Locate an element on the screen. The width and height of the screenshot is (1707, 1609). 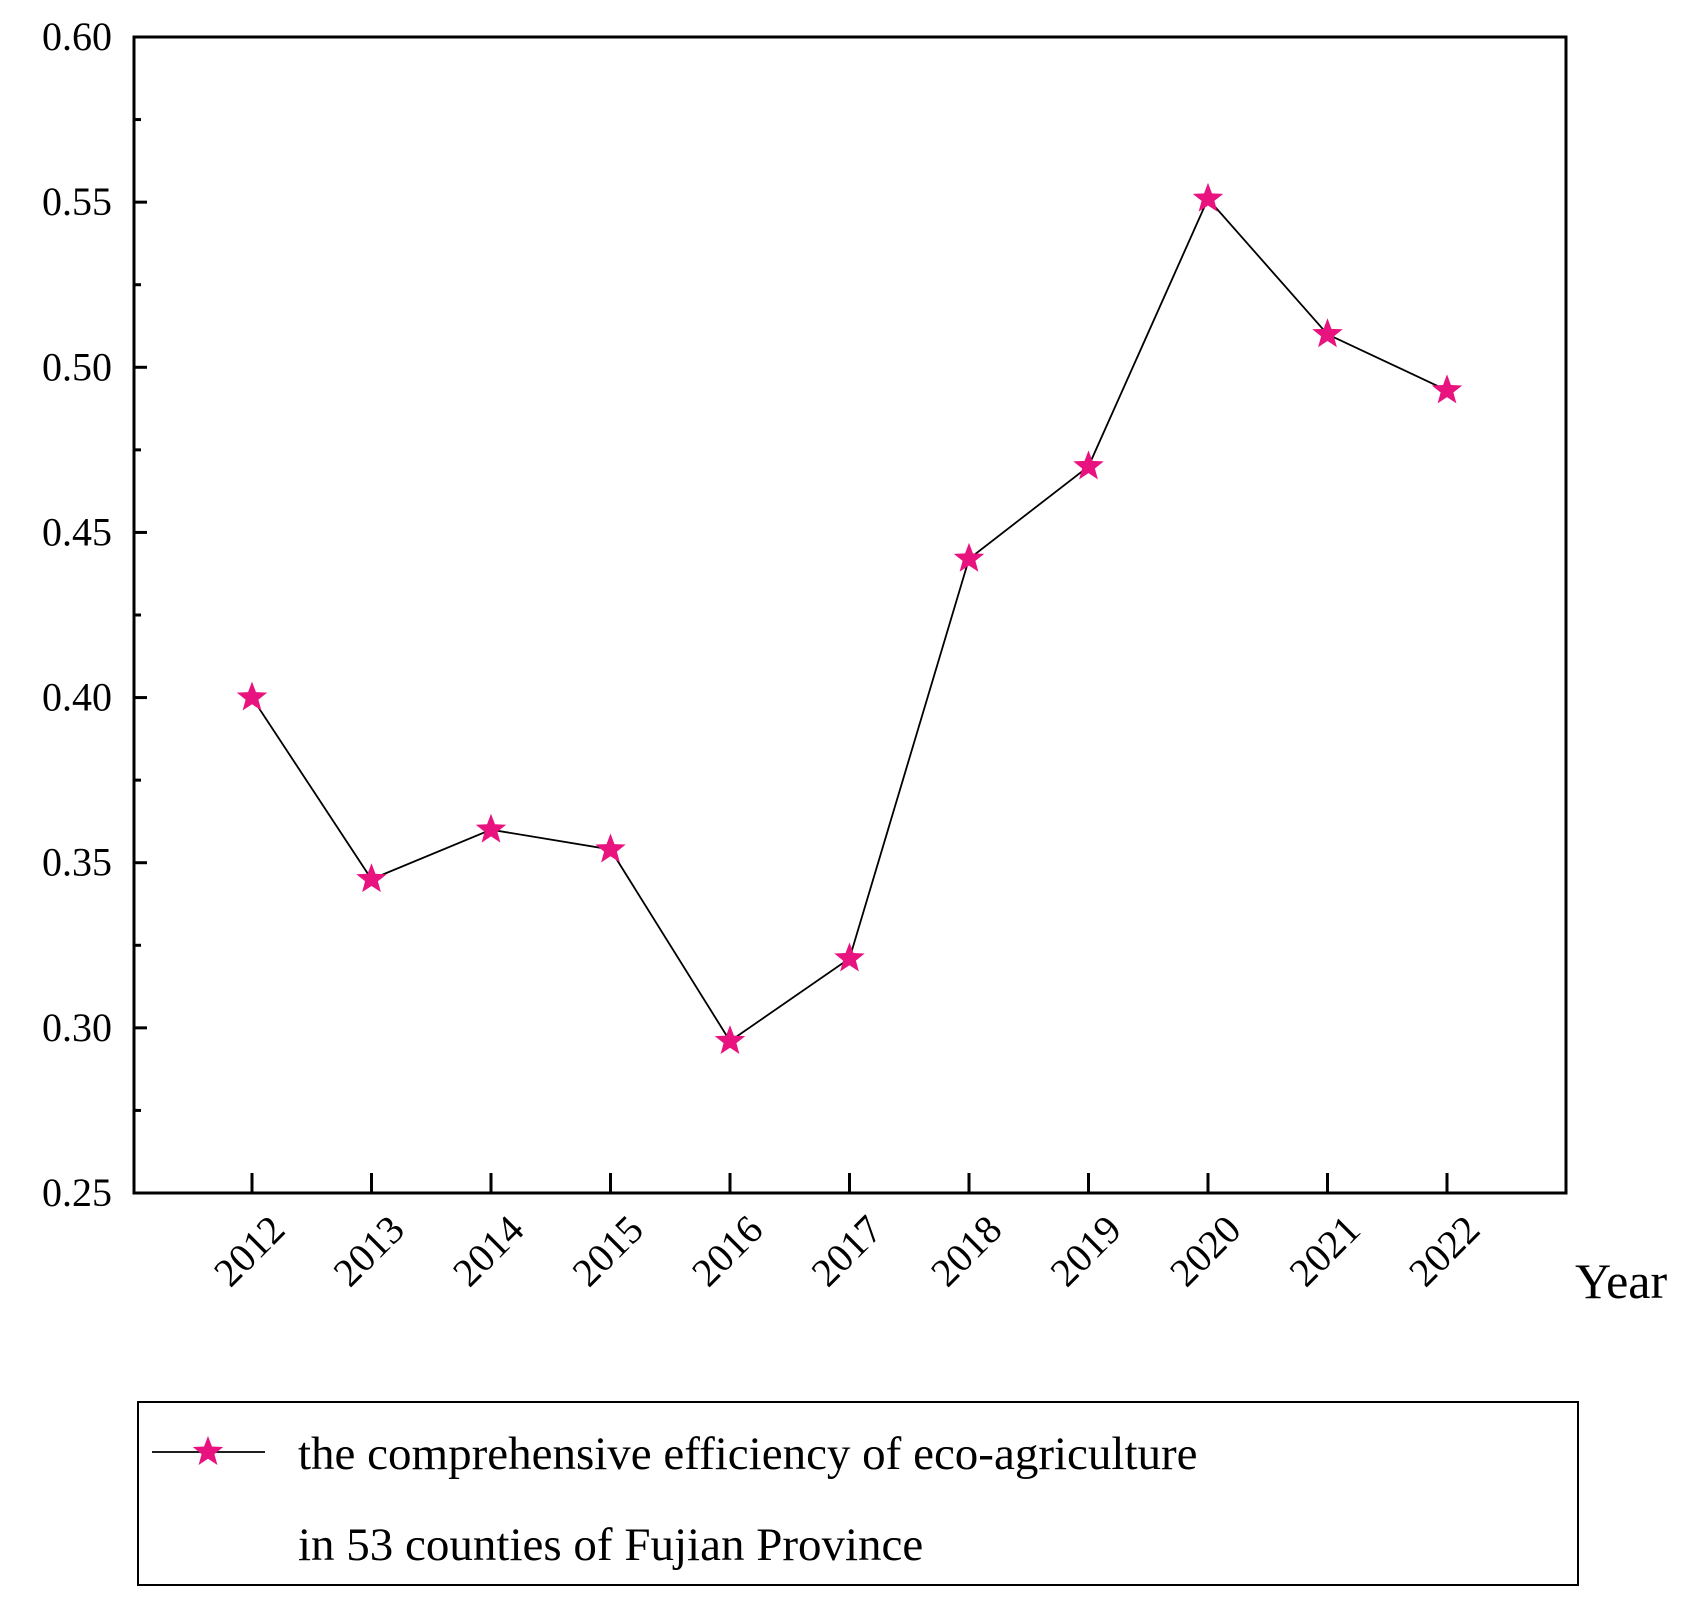
x-tick-label: 2016 is located at coordinates (727, 1251).